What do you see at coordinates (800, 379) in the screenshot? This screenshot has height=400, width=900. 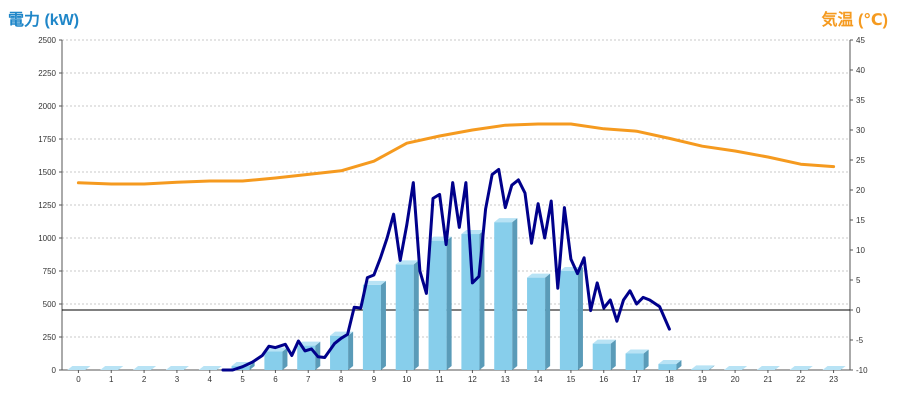 I see `x-tick-label: 22` at bounding box center [800, 379].